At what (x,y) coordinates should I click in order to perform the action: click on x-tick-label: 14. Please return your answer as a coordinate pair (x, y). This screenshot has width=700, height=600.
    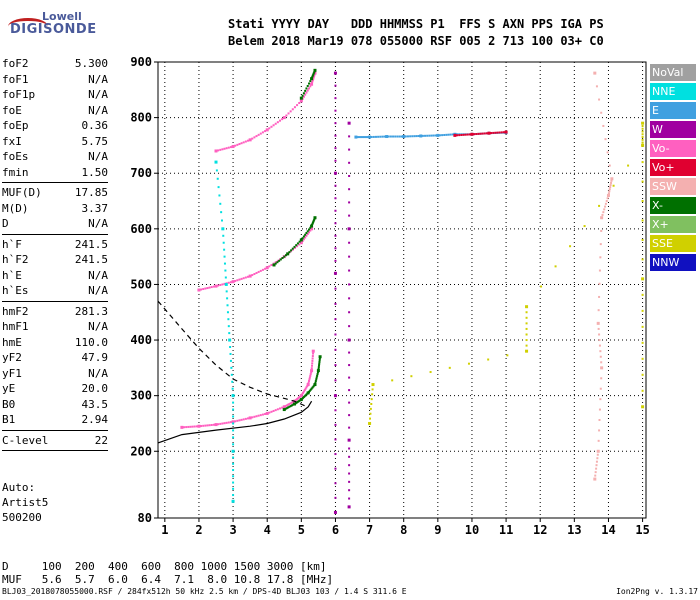
    Looking at the image, I should click on (608, 530).